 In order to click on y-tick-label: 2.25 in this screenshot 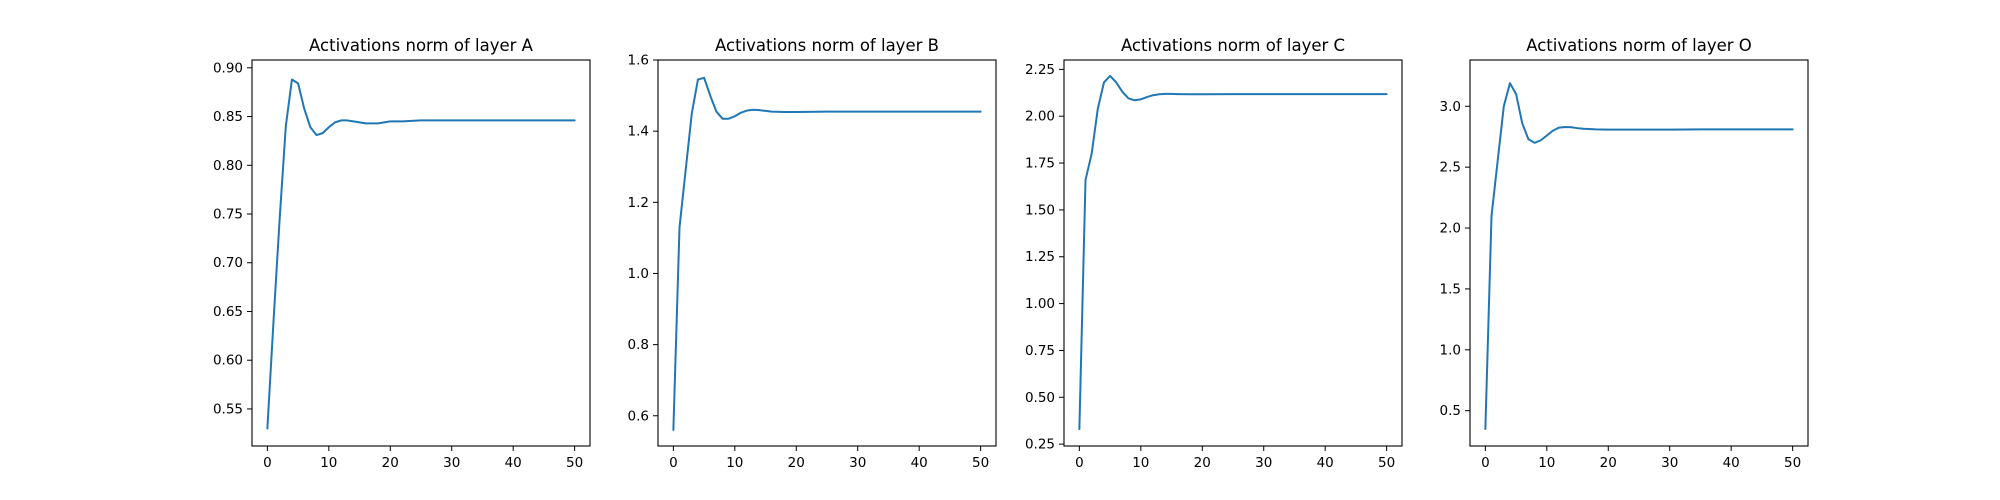, I will do `click(1040, 70)`.